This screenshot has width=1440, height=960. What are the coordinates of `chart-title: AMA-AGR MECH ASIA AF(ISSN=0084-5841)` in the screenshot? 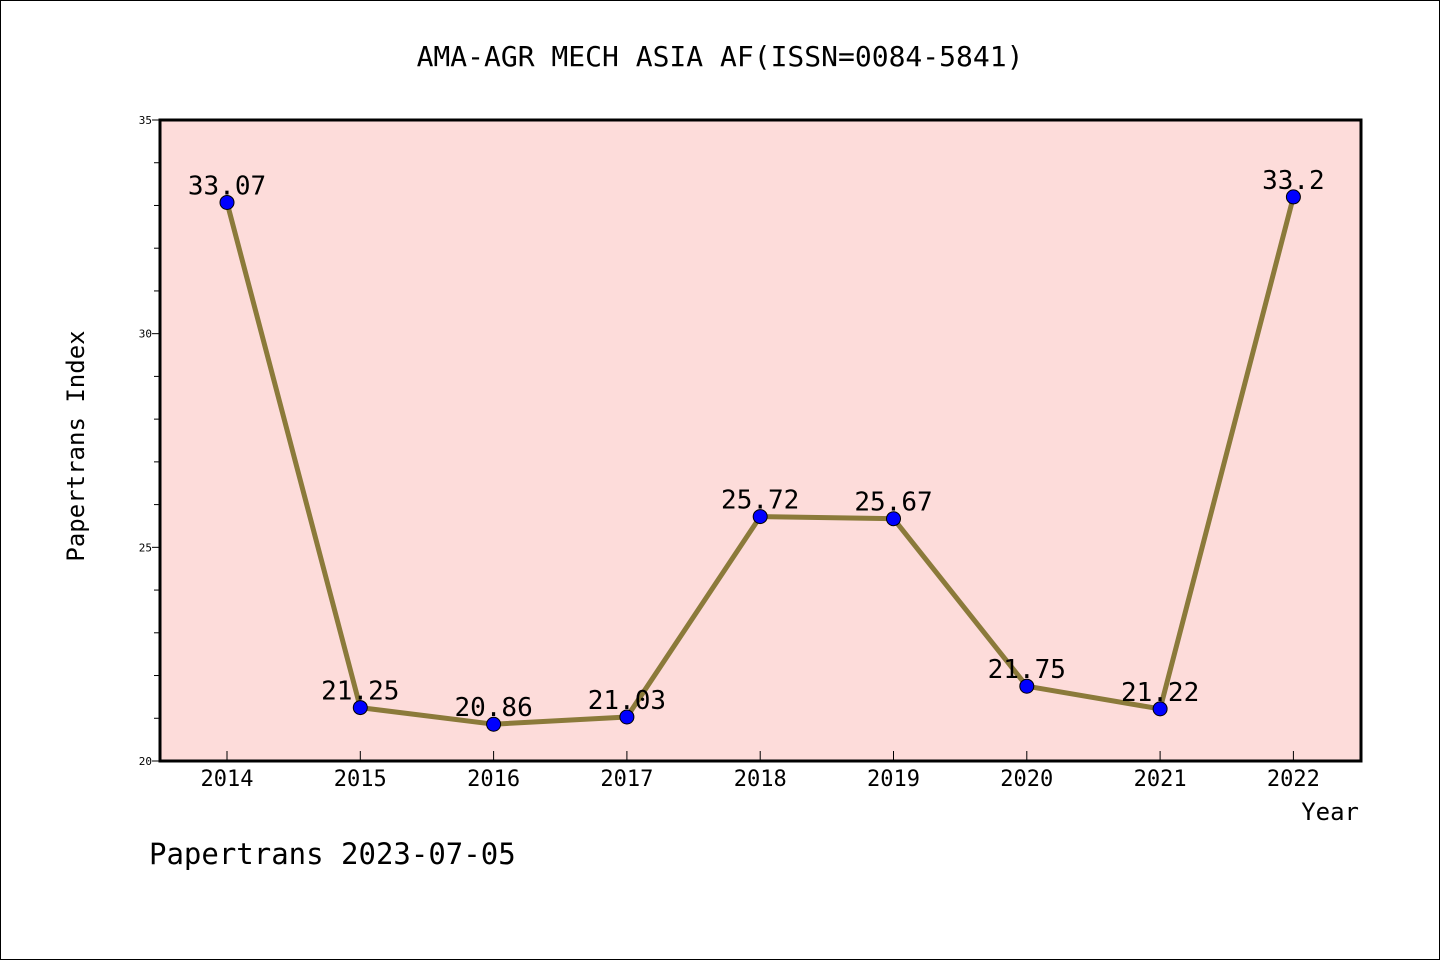 It's located at (720, 56).